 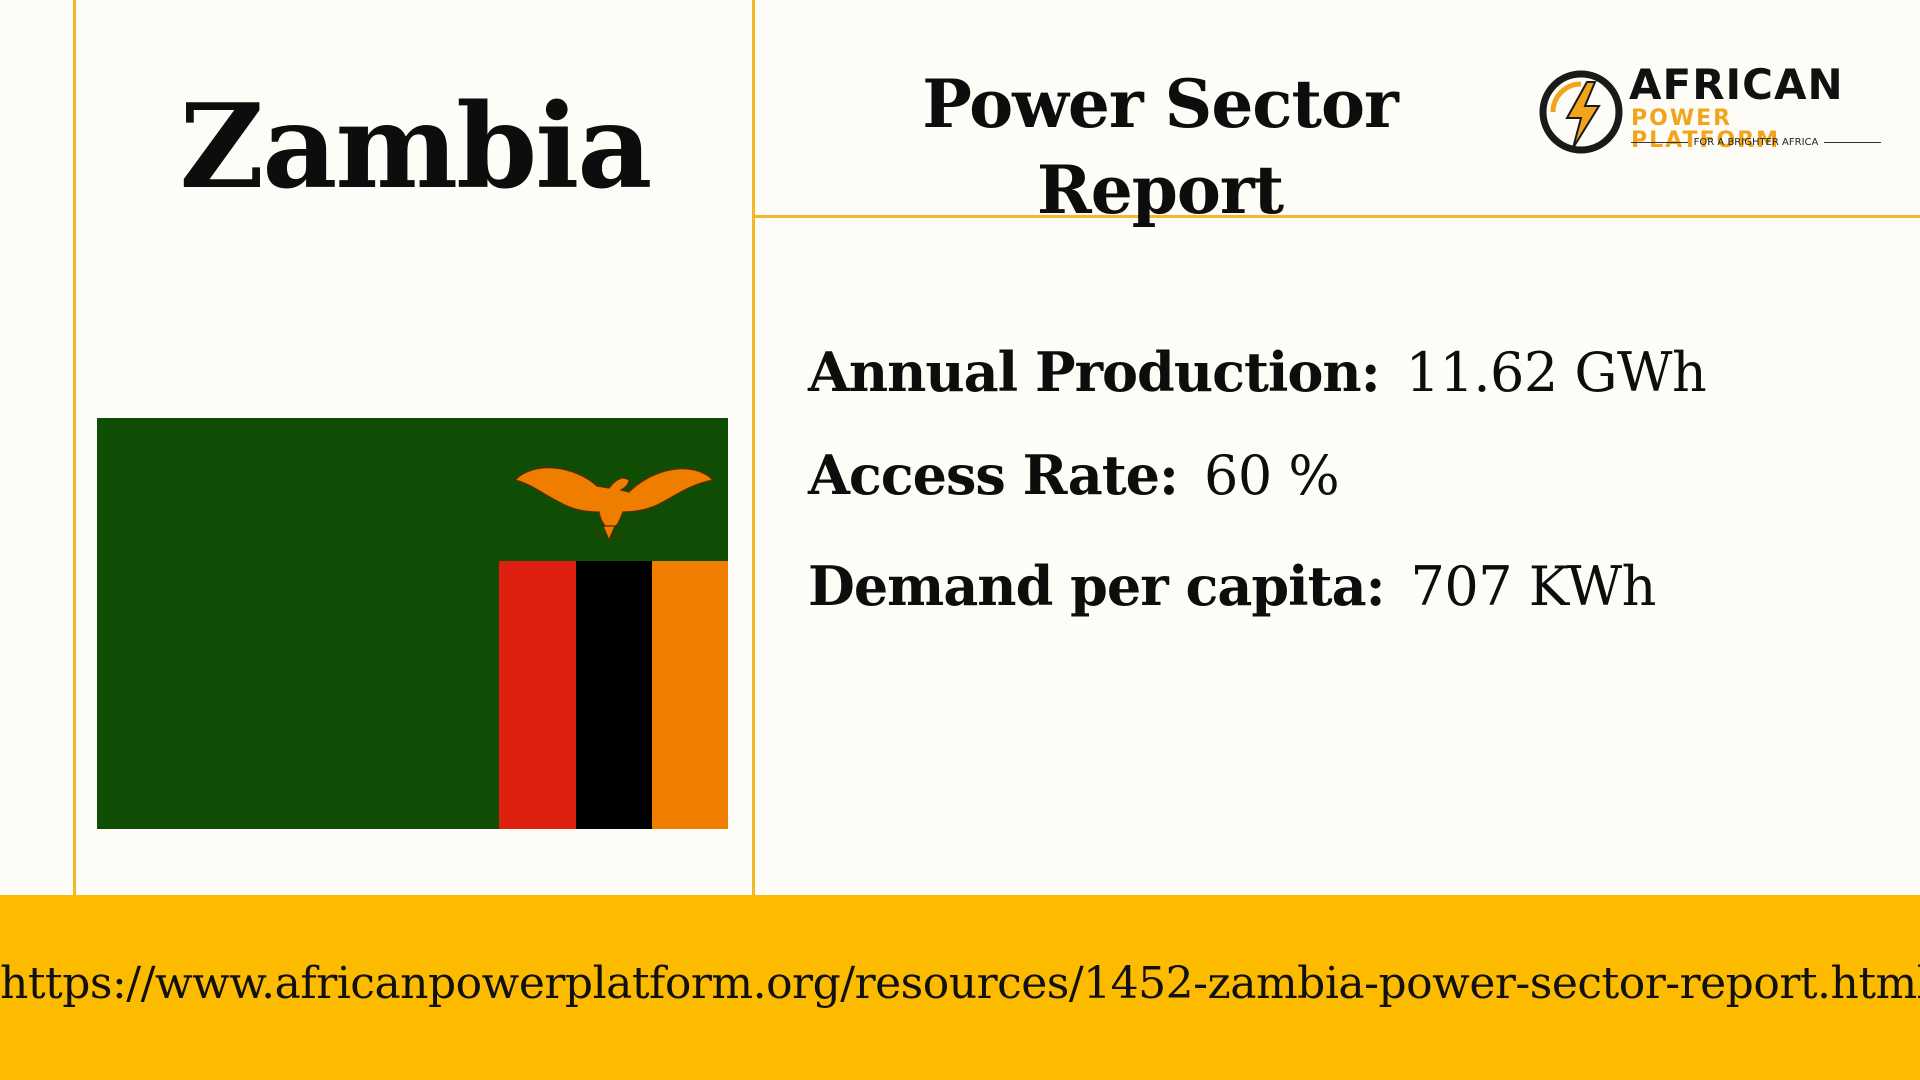 What do you see at coordinates (993, 475) in the screenshot?
I see `stat-label: Access Rate:` at bounding box center [993, 475].